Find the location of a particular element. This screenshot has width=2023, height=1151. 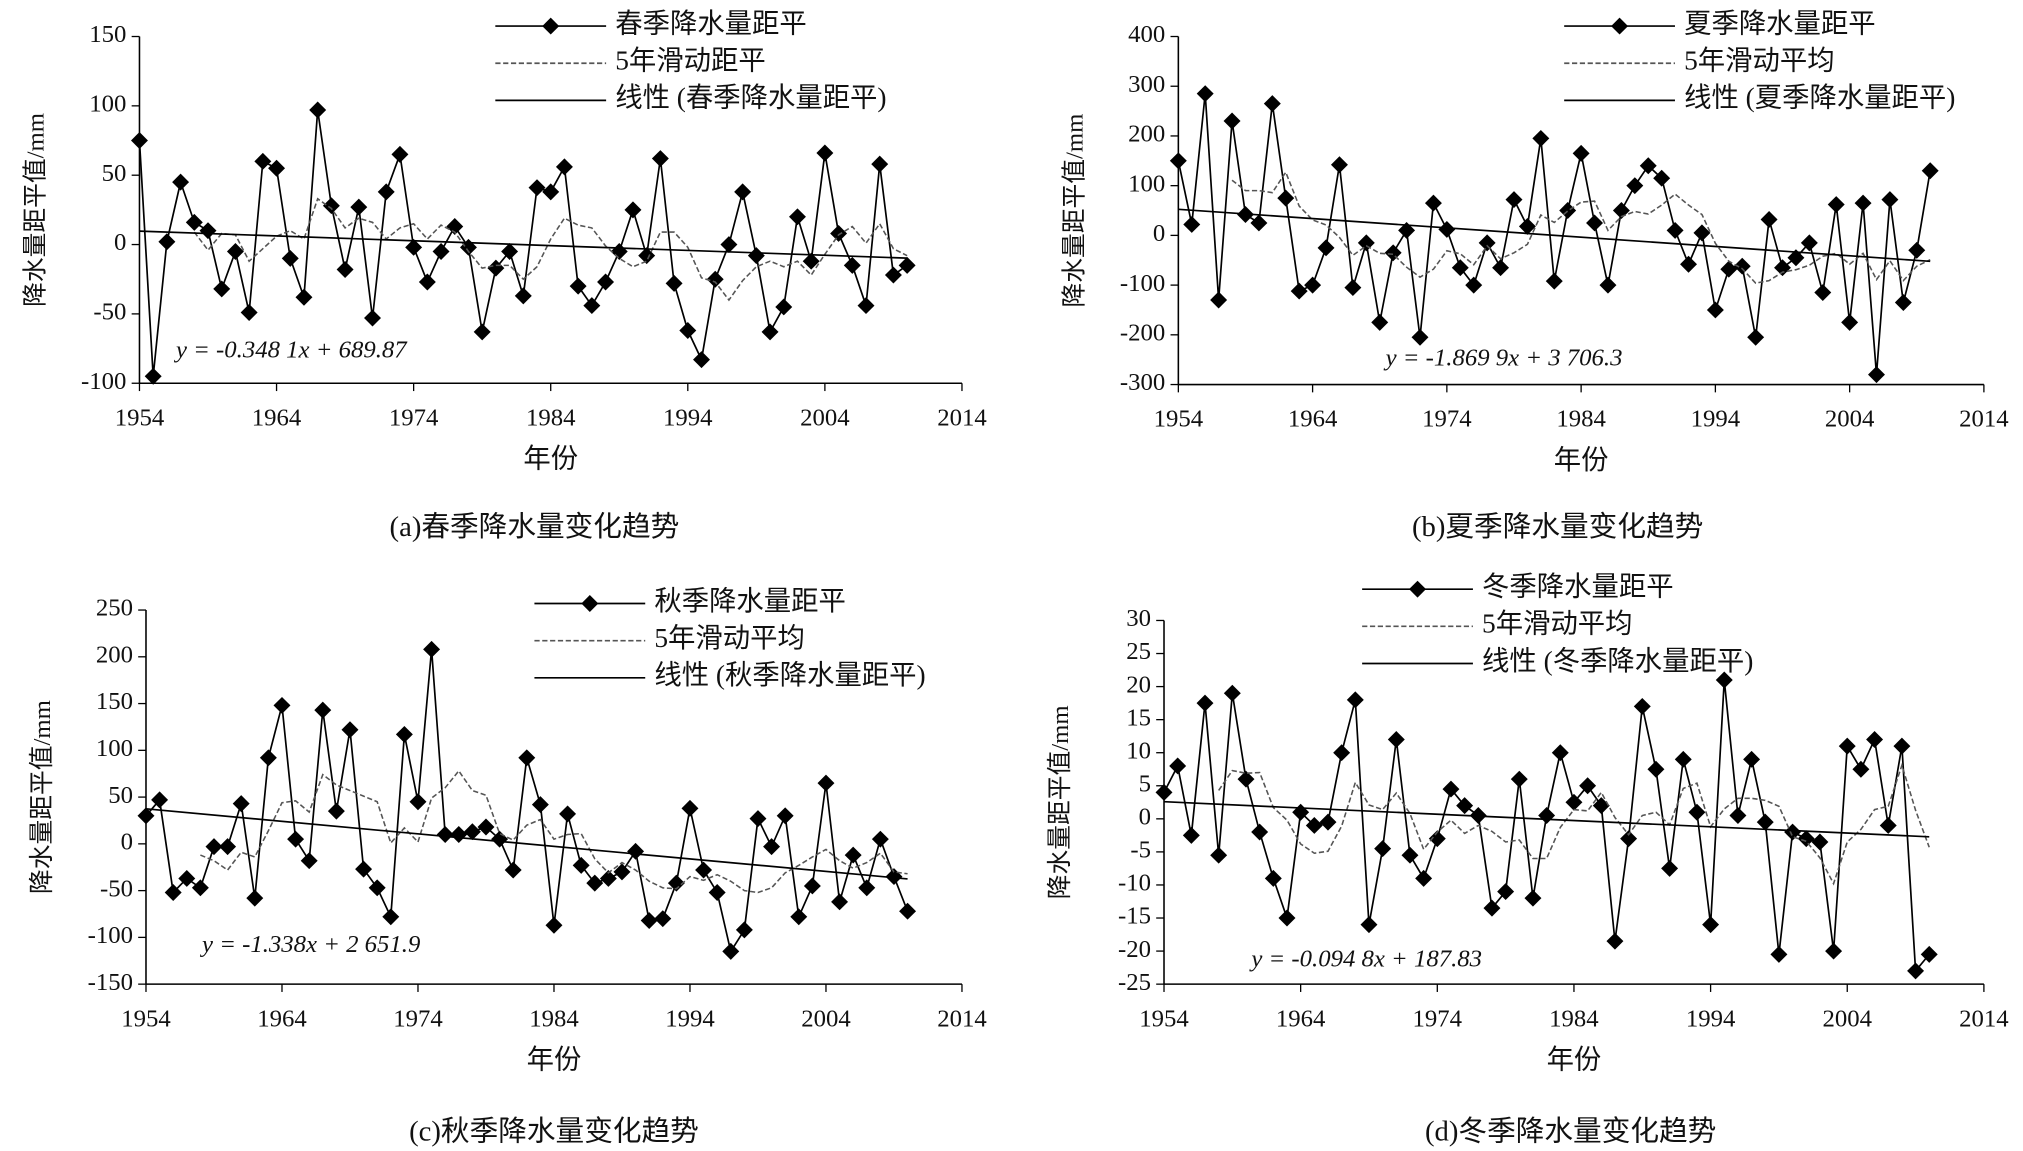

trend-line is located at coordinates (523, 244).